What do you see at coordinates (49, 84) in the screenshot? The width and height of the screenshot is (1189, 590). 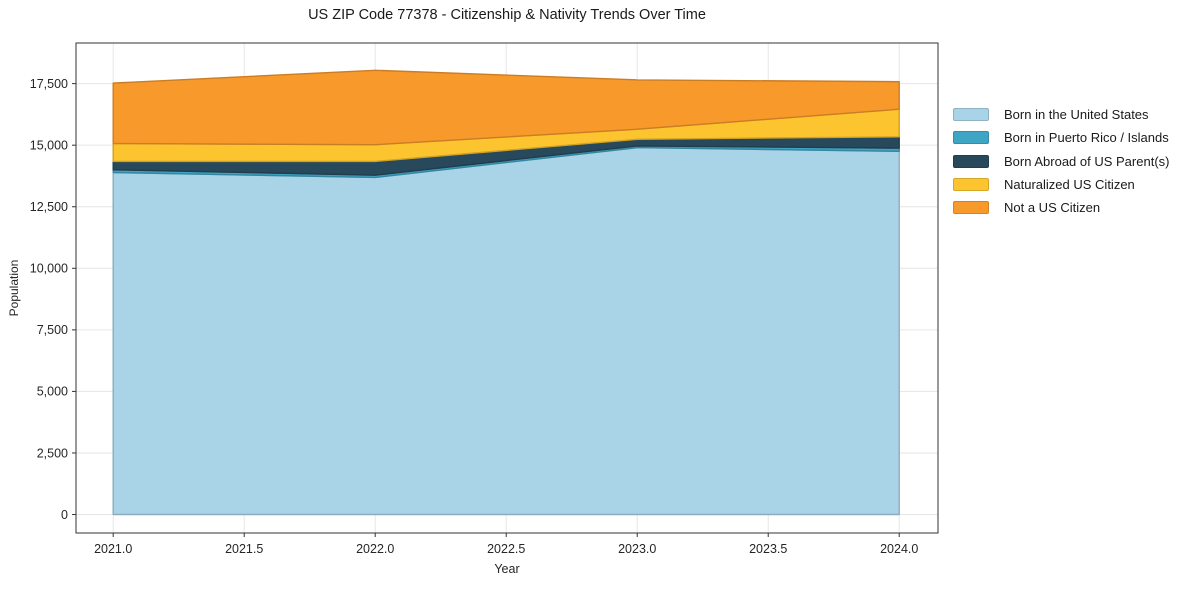 I see `y-tick-label: 17,500` at bounding box center [49, 84].